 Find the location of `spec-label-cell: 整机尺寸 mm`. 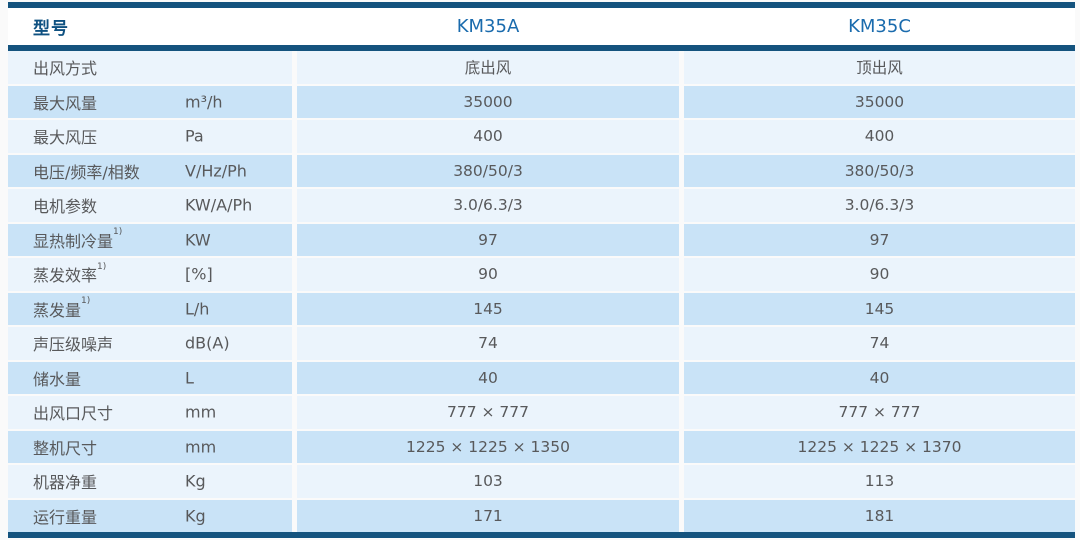

spec-label-cell: 整机尺寸 mm is located at coordinates (150, 446).